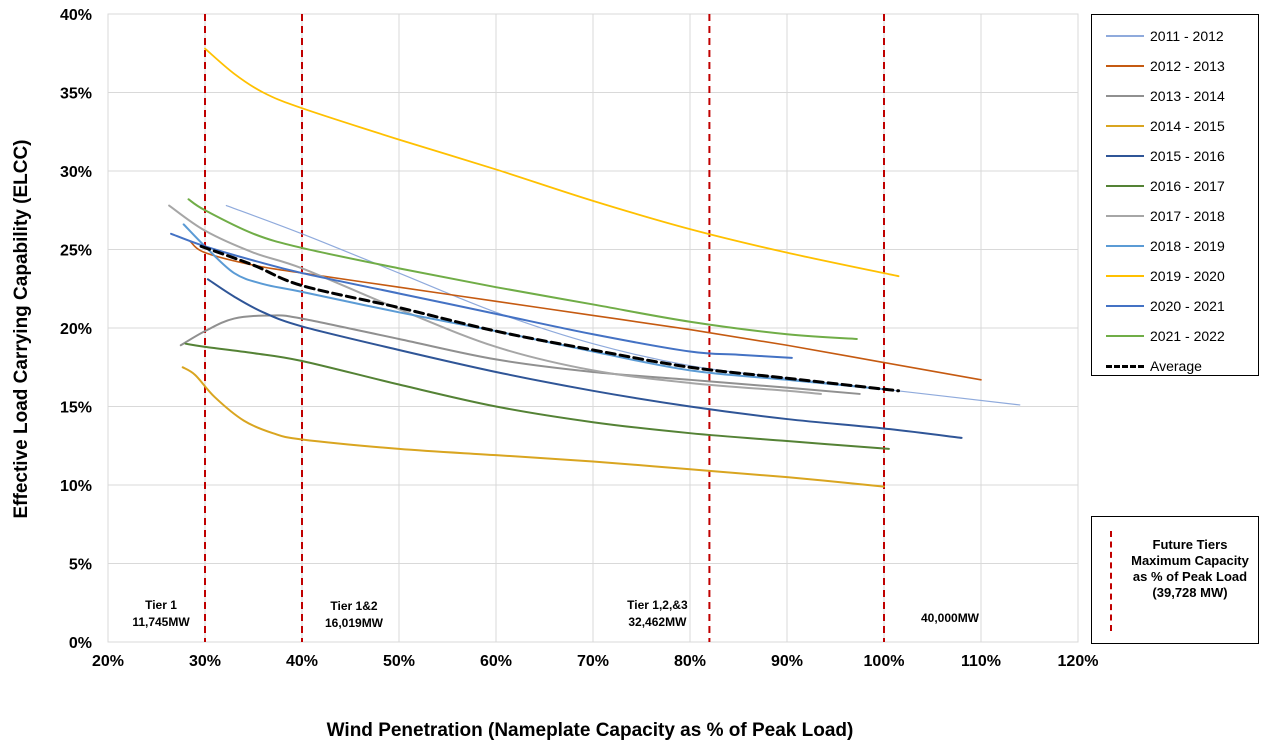 The width and height of the screenshot is (1269, 747). Describe the element at coordinates (1187, 126) in the screenshot. I see `legend-label: 2014 - 2015` at that location.